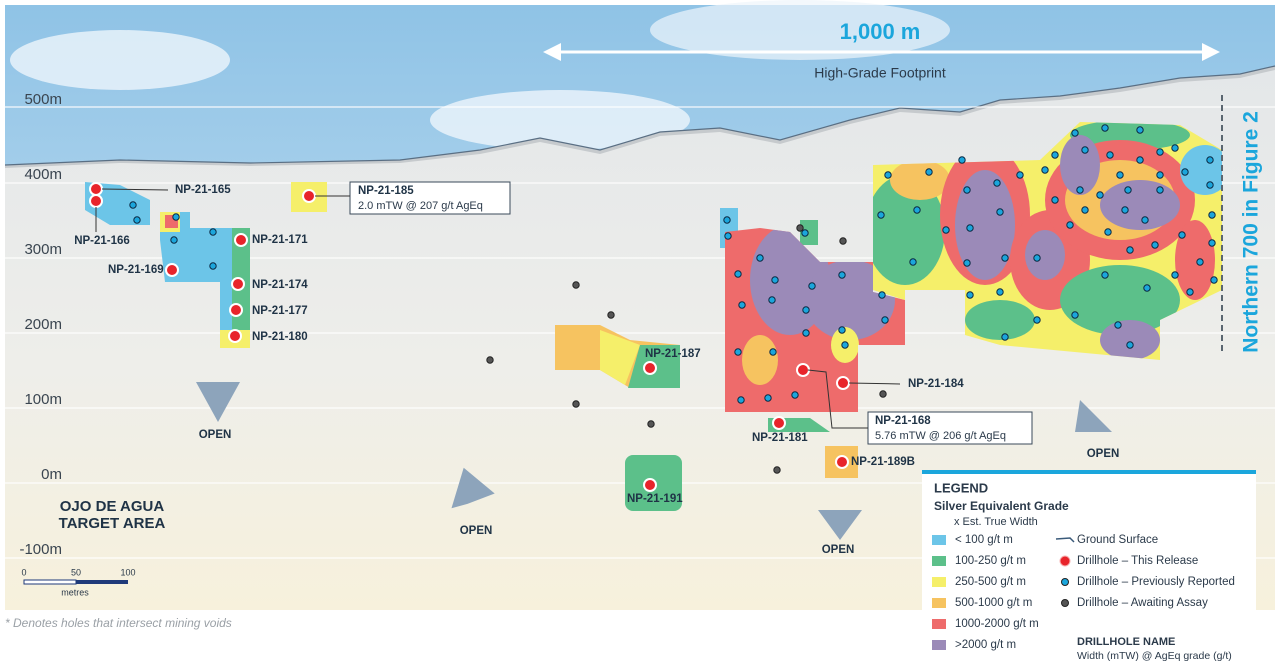 Image resolution: width=1280 pixels, height=670 pixels. What do you see at coordinates (1156, 582) in the screenshot?
I see `legend-symbol-label: Drillhole – Previously Reported` at bounding box center [1156, 582].